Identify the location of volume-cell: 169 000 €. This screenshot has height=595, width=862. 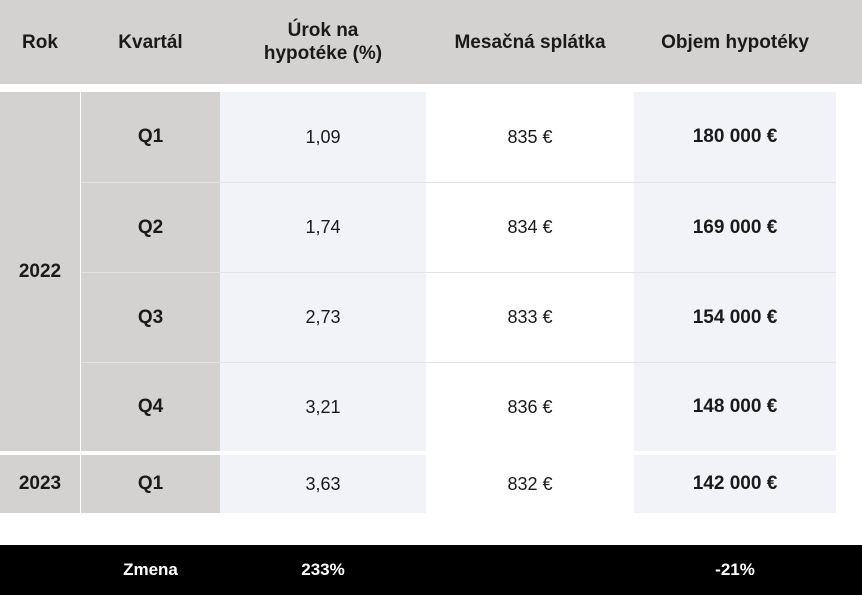
(735, 227).